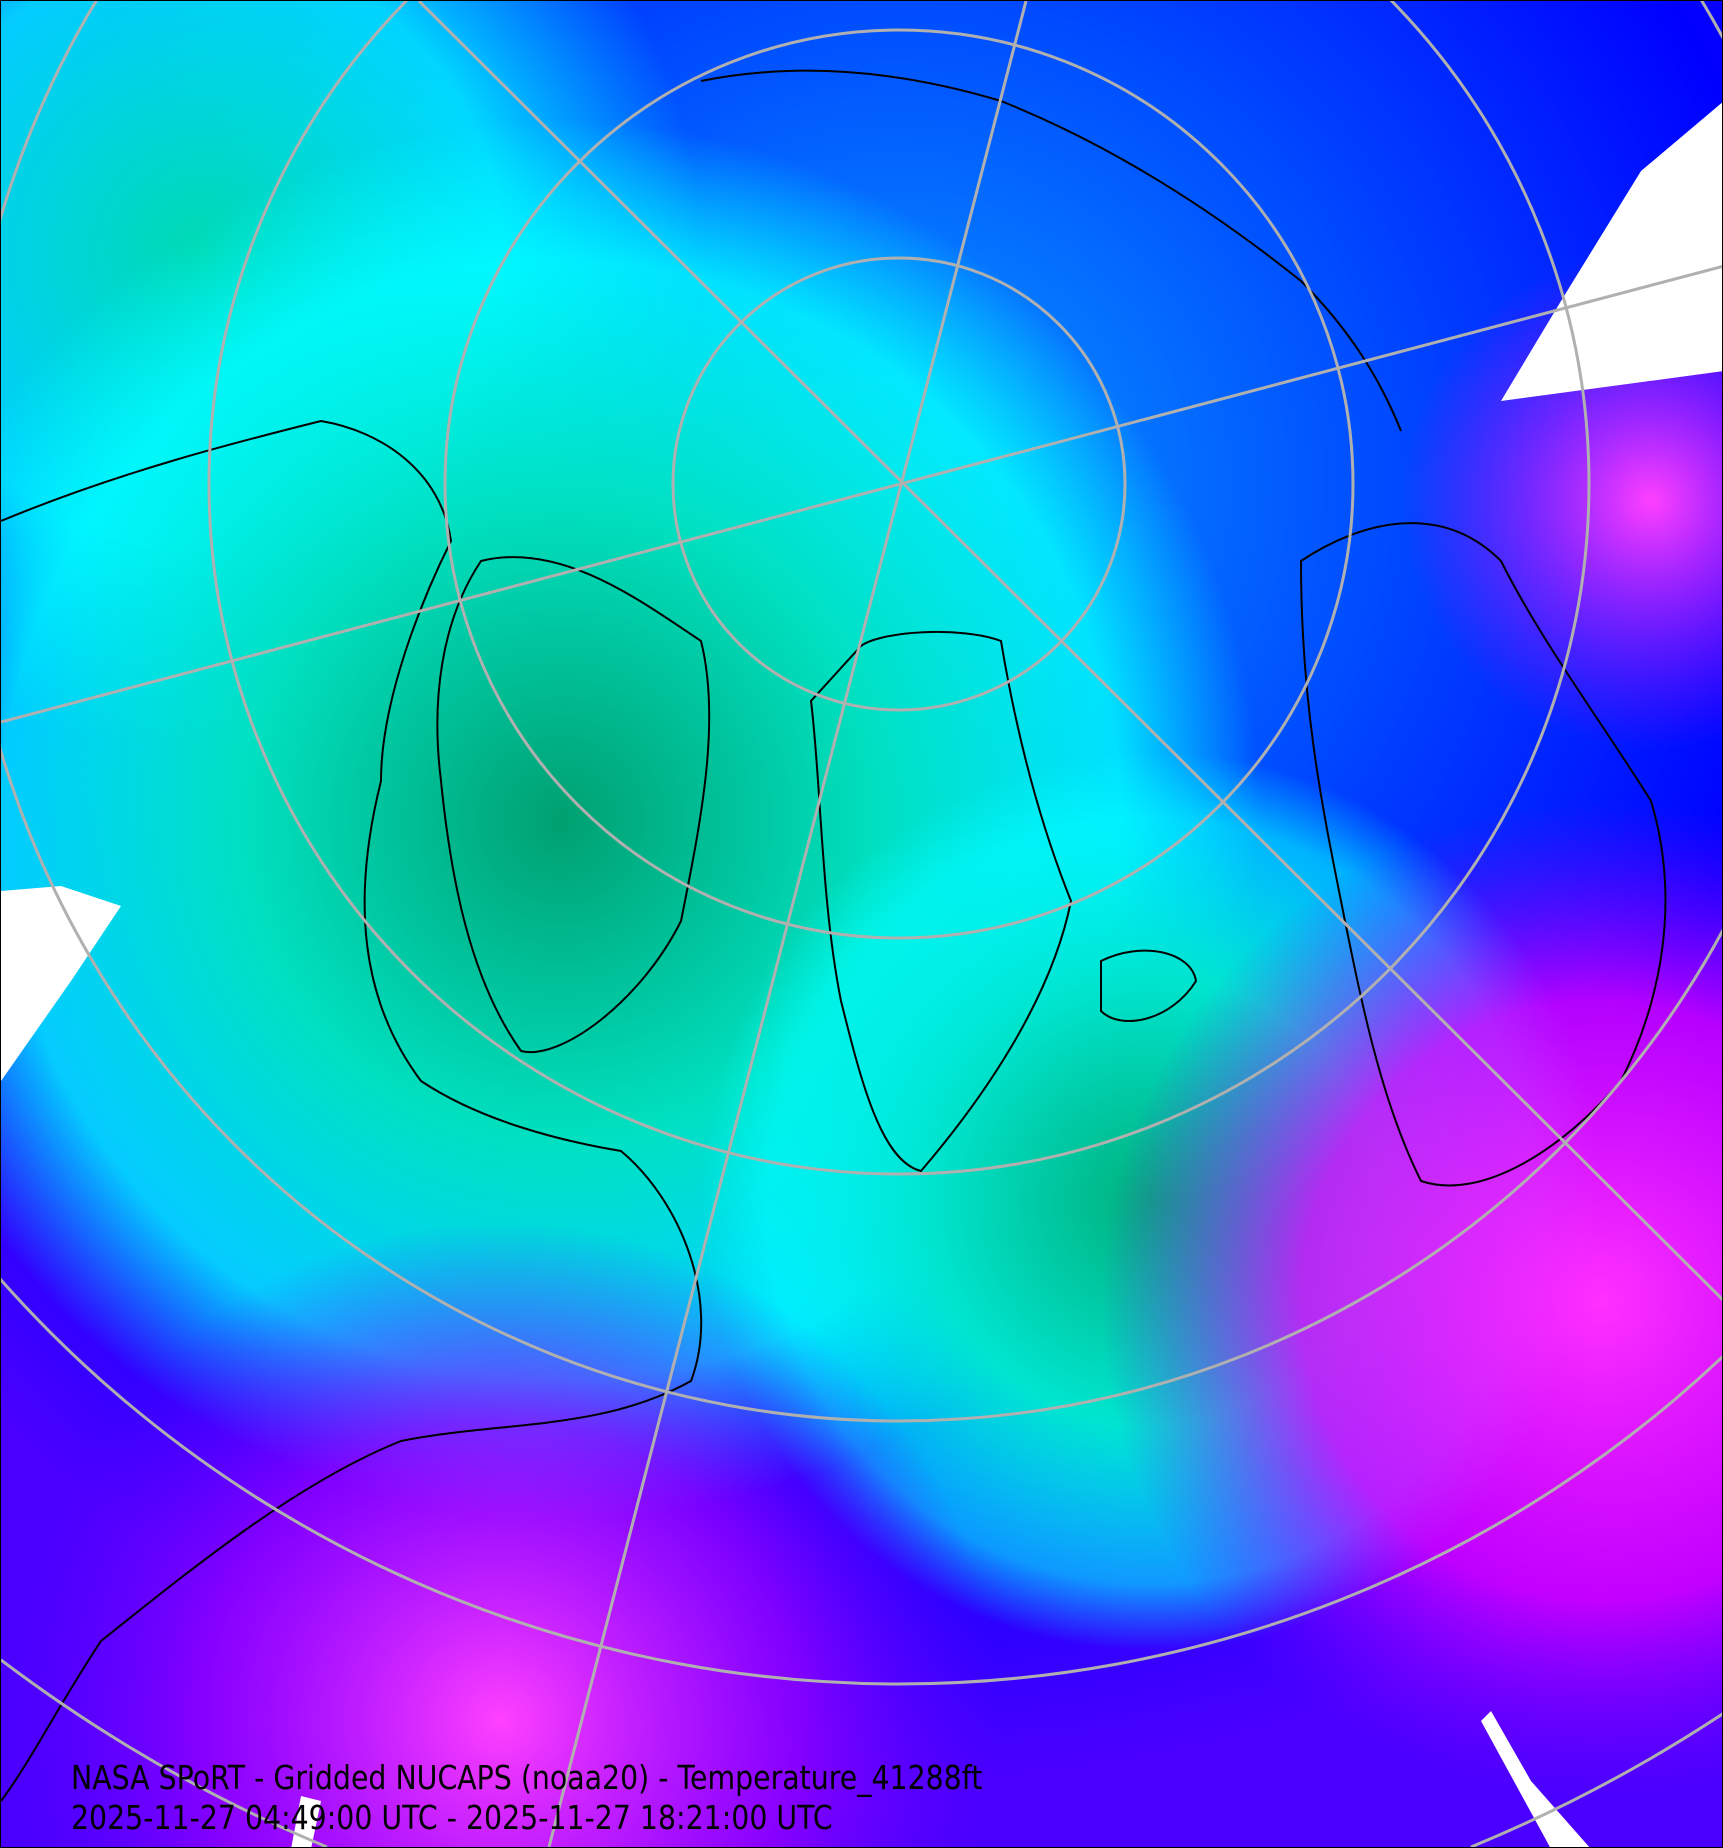 The height and width of the screenshot is (1848, 1723). What do you see at coordinates (1051, 250) in the screenshot?
I see `siberia-coast` at bounding box center [1051, 250].